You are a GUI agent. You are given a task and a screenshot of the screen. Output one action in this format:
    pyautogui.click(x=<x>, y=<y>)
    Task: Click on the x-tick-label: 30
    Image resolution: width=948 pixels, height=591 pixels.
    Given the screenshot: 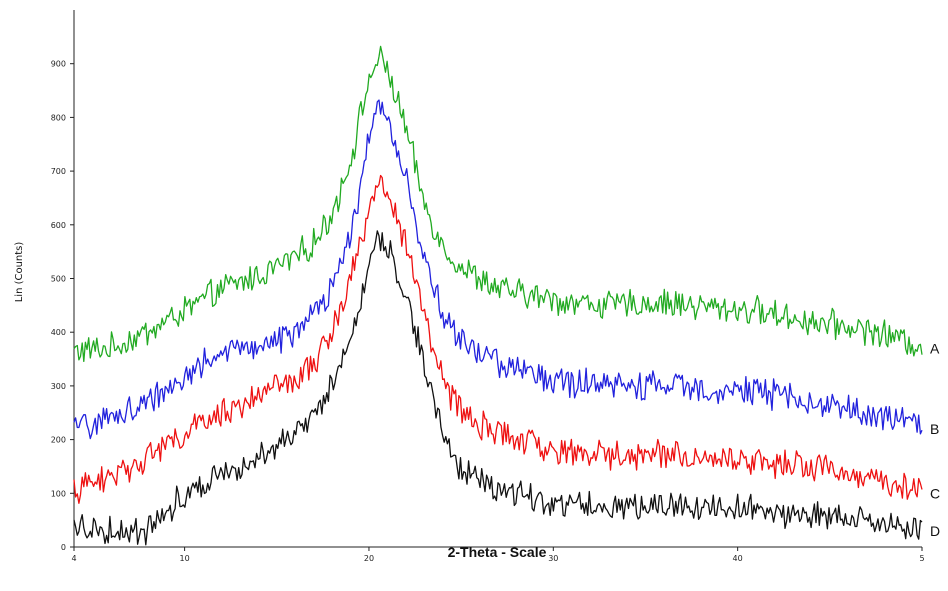 What is the action you would take?
    pyautogui.click(x=553, y=558)
    